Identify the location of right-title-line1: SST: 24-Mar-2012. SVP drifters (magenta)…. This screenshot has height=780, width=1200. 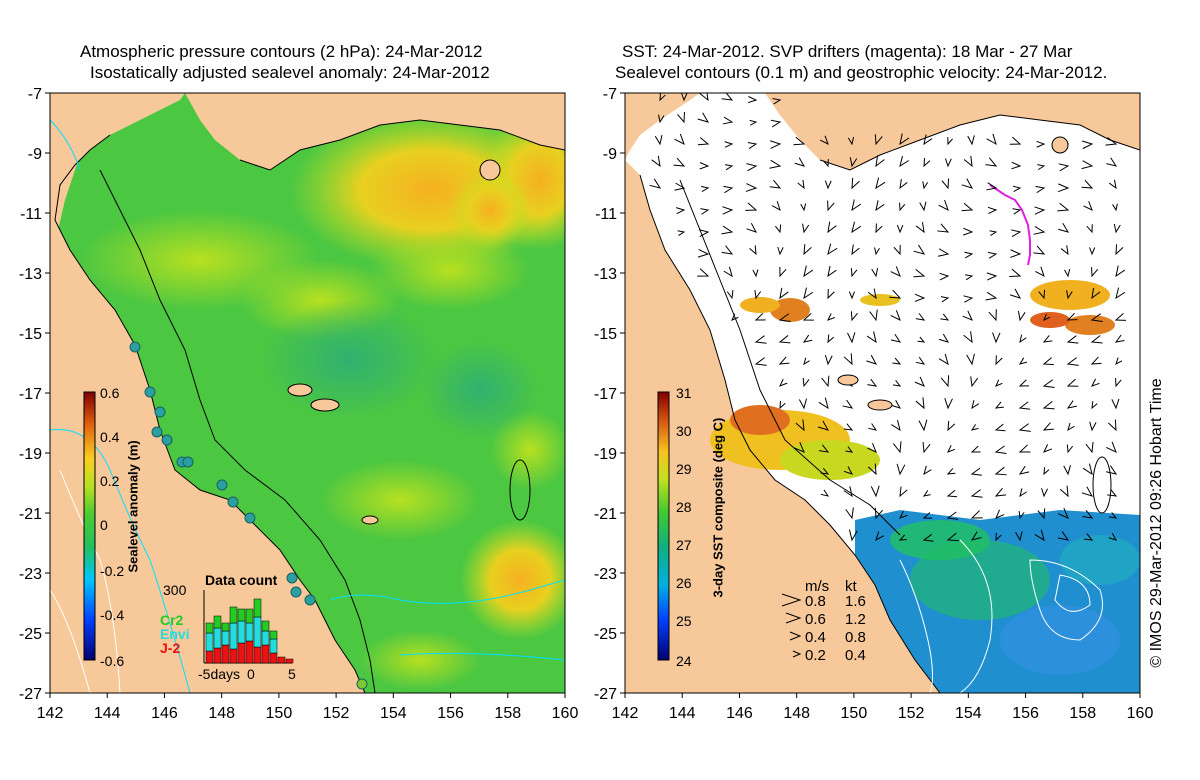
(847, 51).